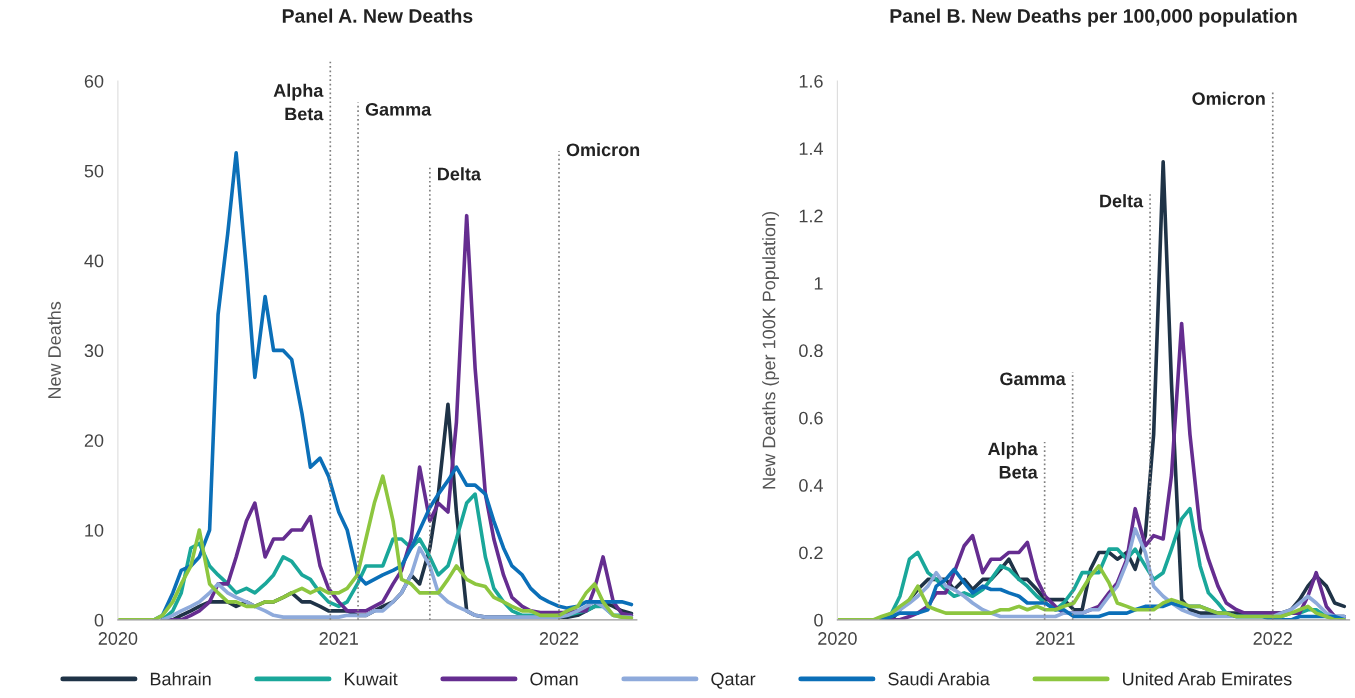 The width and height of the screenshot is (1355, 698). What do you see at coordinates (377, 15) in the screenshot?
I see `chart-title: Panel A. New Deaths` at bounding box center [377, 15].